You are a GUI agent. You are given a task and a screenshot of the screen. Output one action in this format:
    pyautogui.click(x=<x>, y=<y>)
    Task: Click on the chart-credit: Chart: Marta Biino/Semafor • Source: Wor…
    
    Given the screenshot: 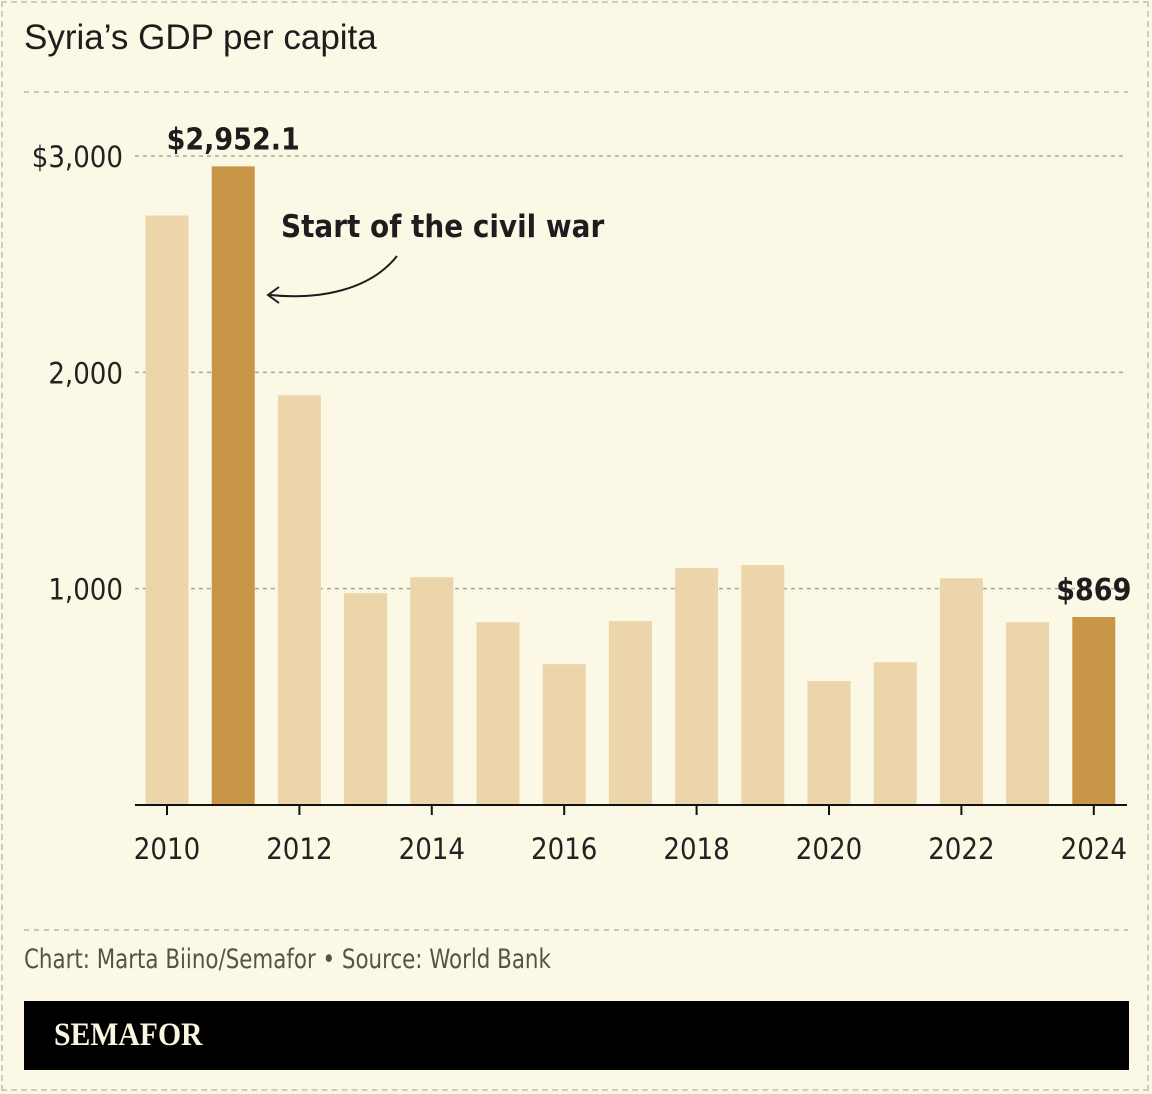 What is the action you would take?
    pyautogui.click(x=287, y=959)
    